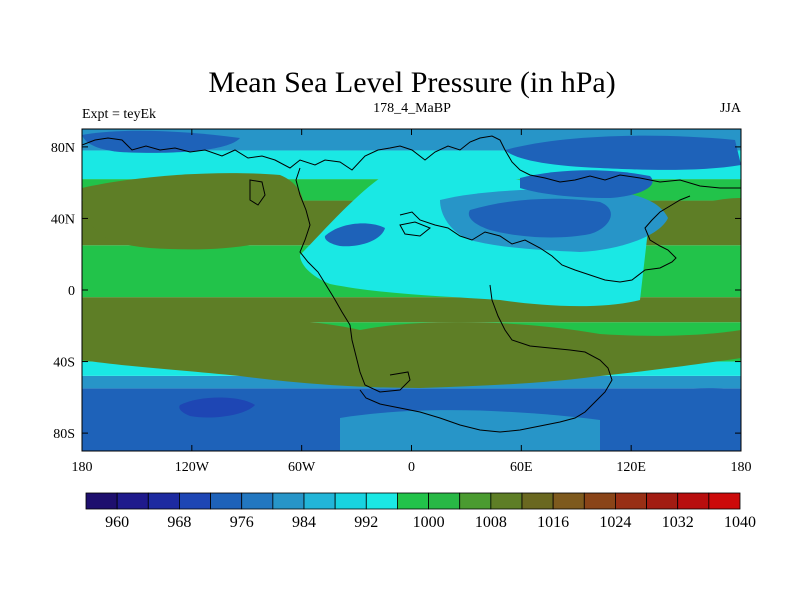 The height and width of the screenshot is (600, 800). I want to click on antarctic-low-east, so click(679, 419).